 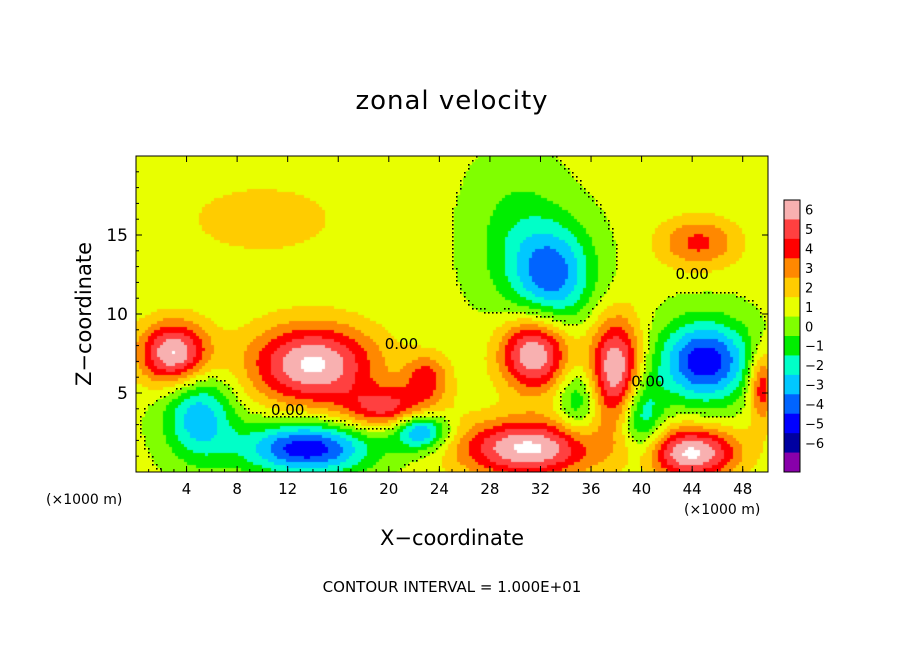 What do you see at coordinates (84, 500) in the screenshot?
I see `x-unit-label-left: (×1000 m)` at bounding box center [84, 500].